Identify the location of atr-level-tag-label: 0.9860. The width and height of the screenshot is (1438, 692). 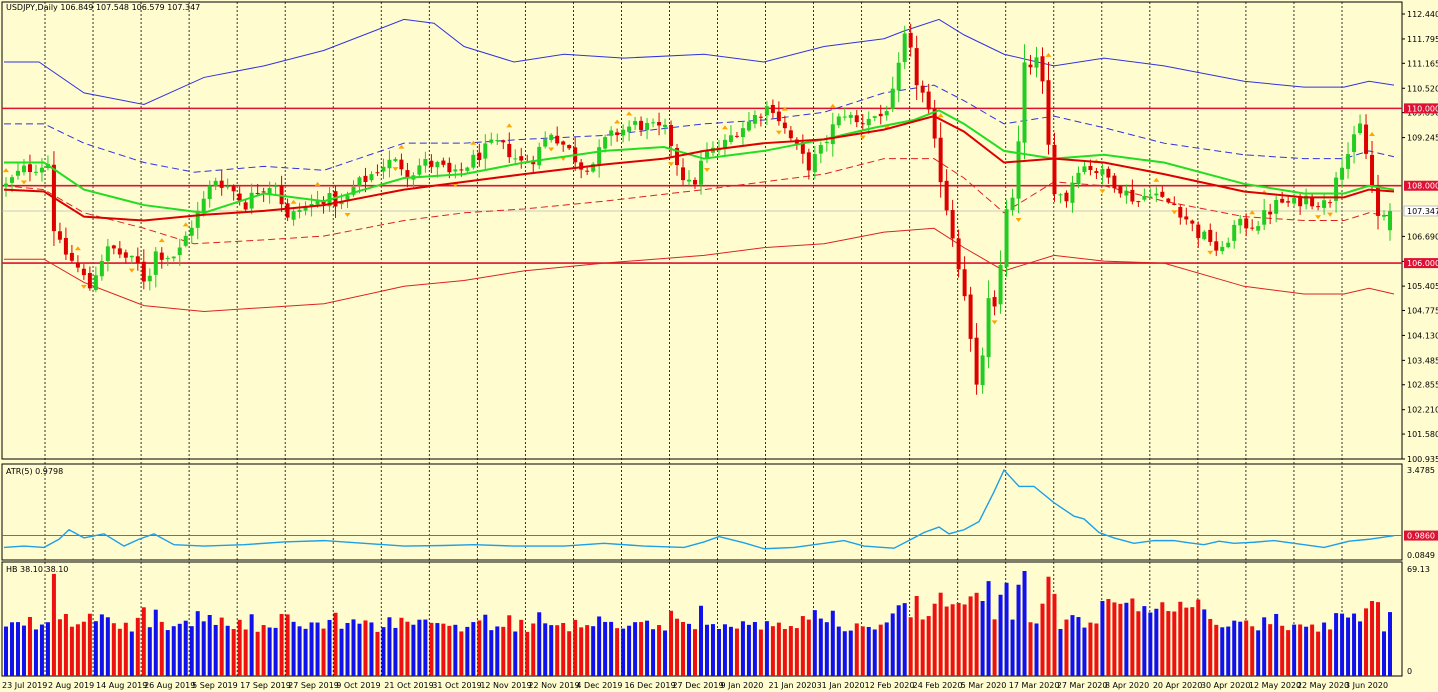
(1421, 536).